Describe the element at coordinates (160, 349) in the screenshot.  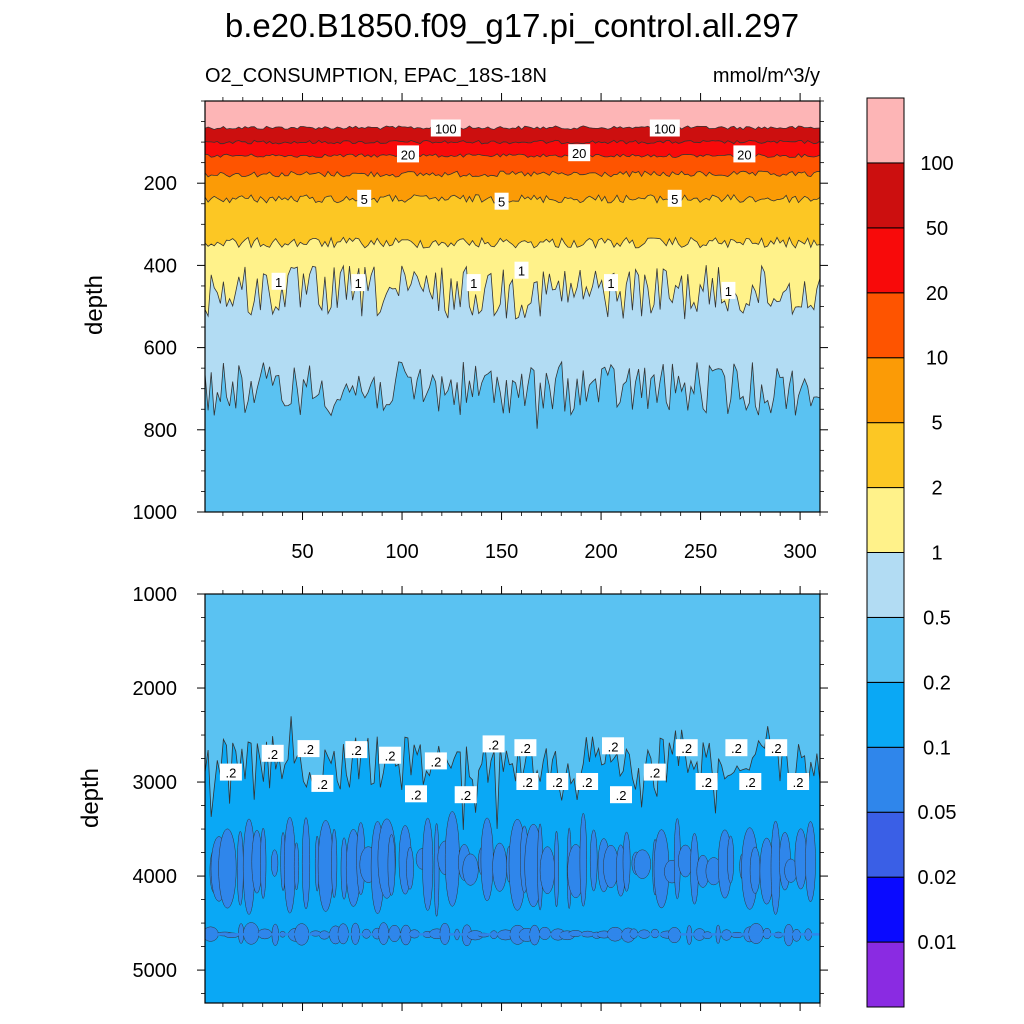
I see `y-tick-label: 600` at that location.